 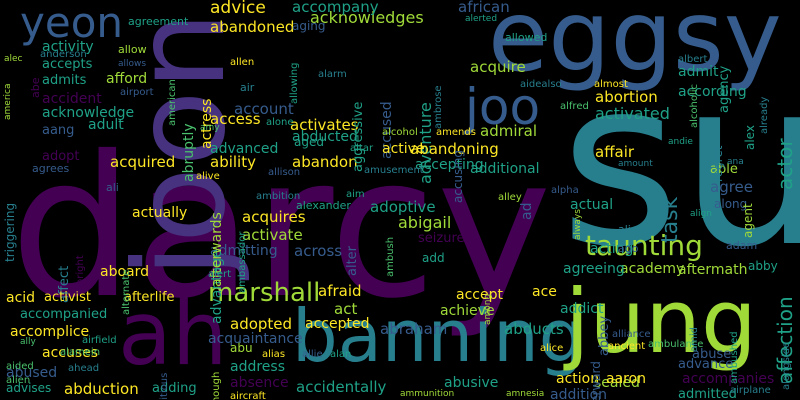 I want to click on cloud-word: actual, so click(x=592, y=205).